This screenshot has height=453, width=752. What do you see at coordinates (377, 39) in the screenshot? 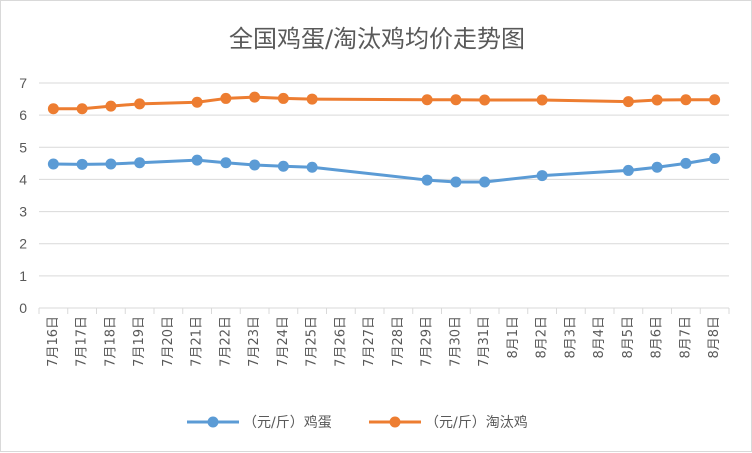
I see `chart-title: 全国鸡蛋/淘汰鸡均价走势图` at bounding box center [377, 39].